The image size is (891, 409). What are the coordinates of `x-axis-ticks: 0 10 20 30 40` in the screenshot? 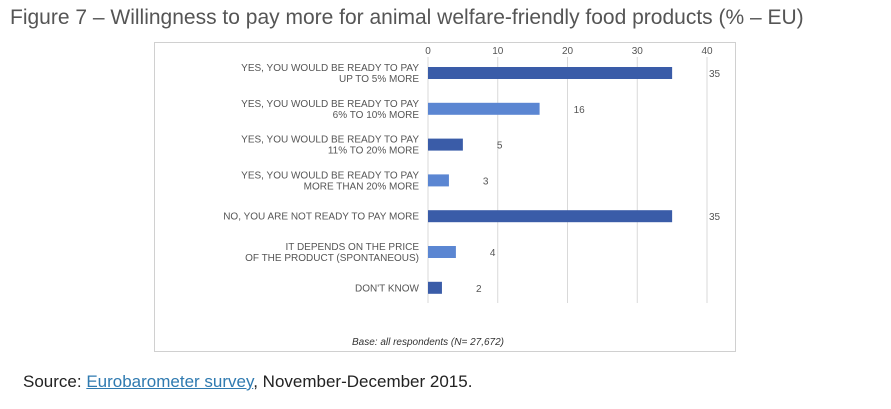 It's located at (569, 51).